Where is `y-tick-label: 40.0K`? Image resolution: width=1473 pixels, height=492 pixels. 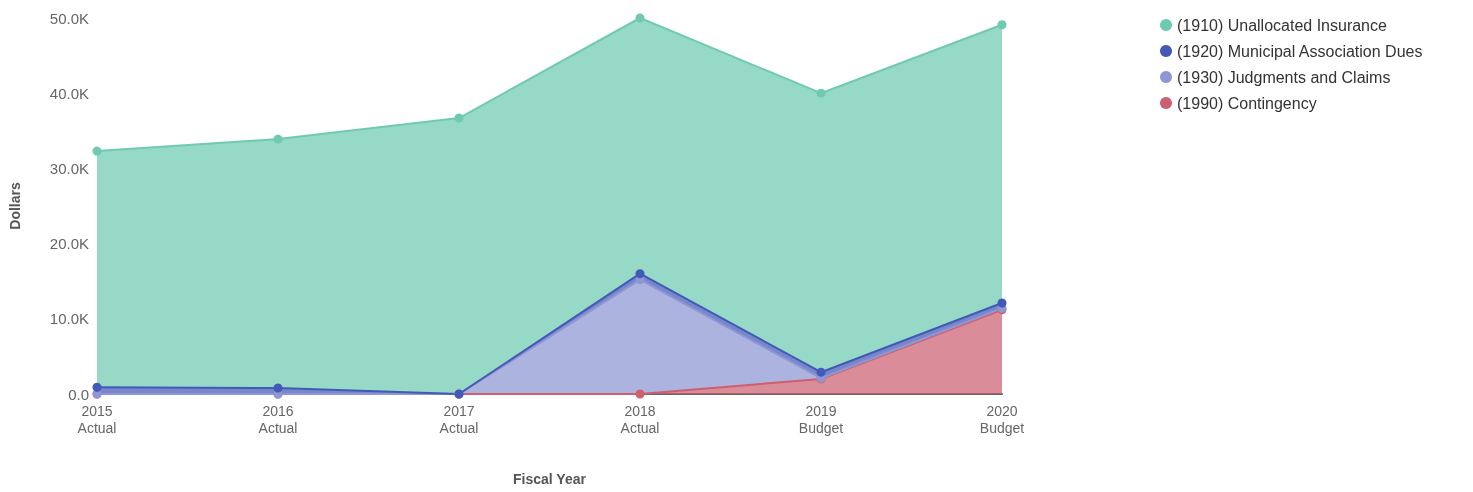 y-tick-label: 40.0K is located at coordinates (69, 93).